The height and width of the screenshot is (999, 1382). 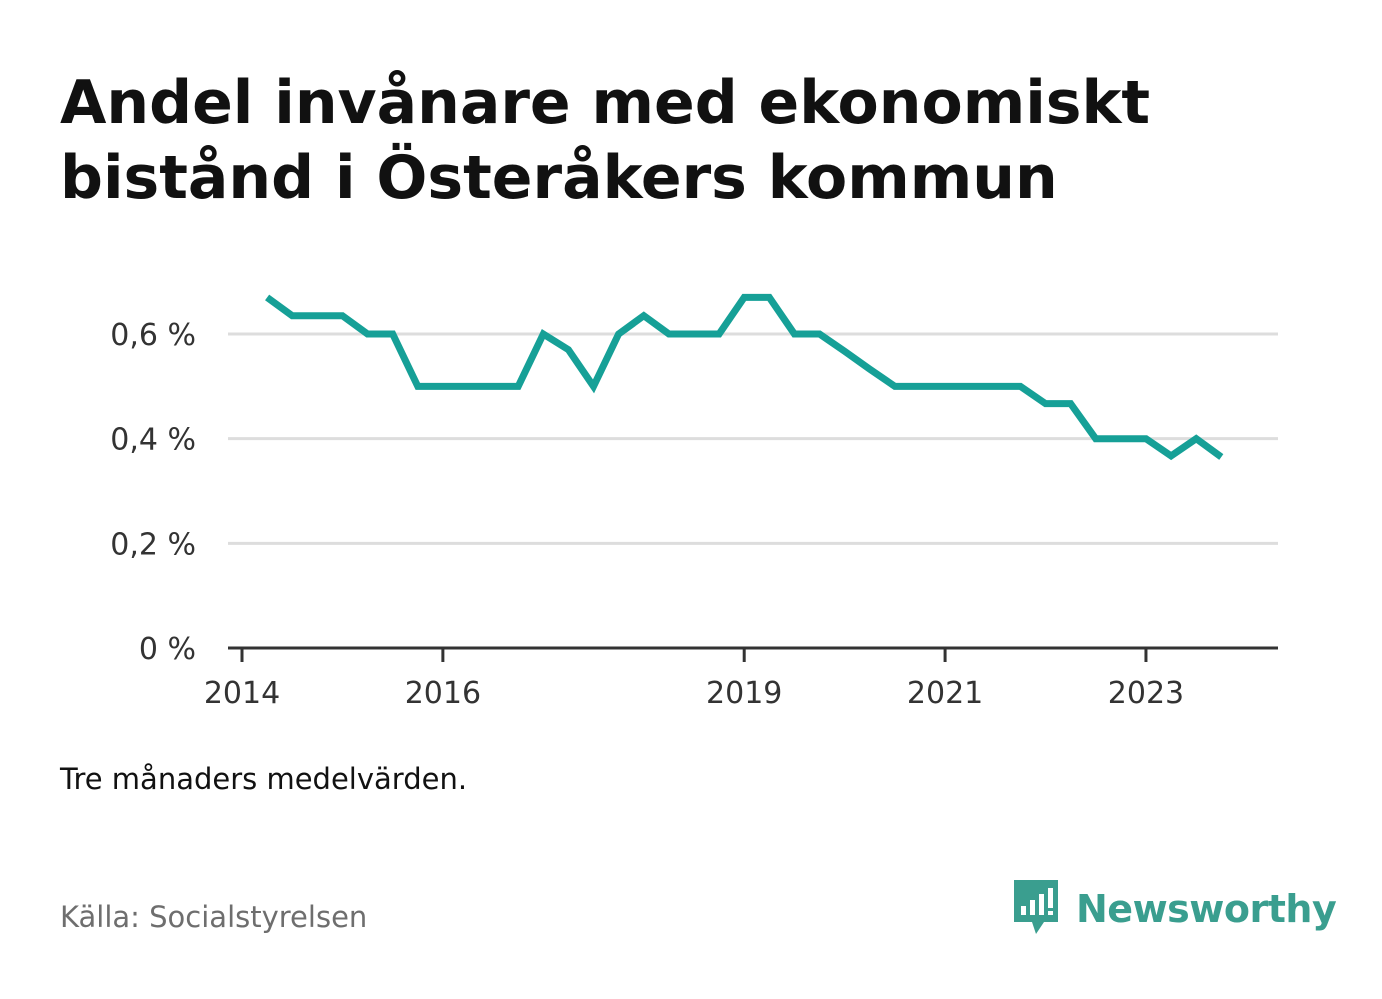 What do you see at coordinates (443, 693) in the screenshot?
I see `x-tick-label: 2016` at bounding box center [443, 693].